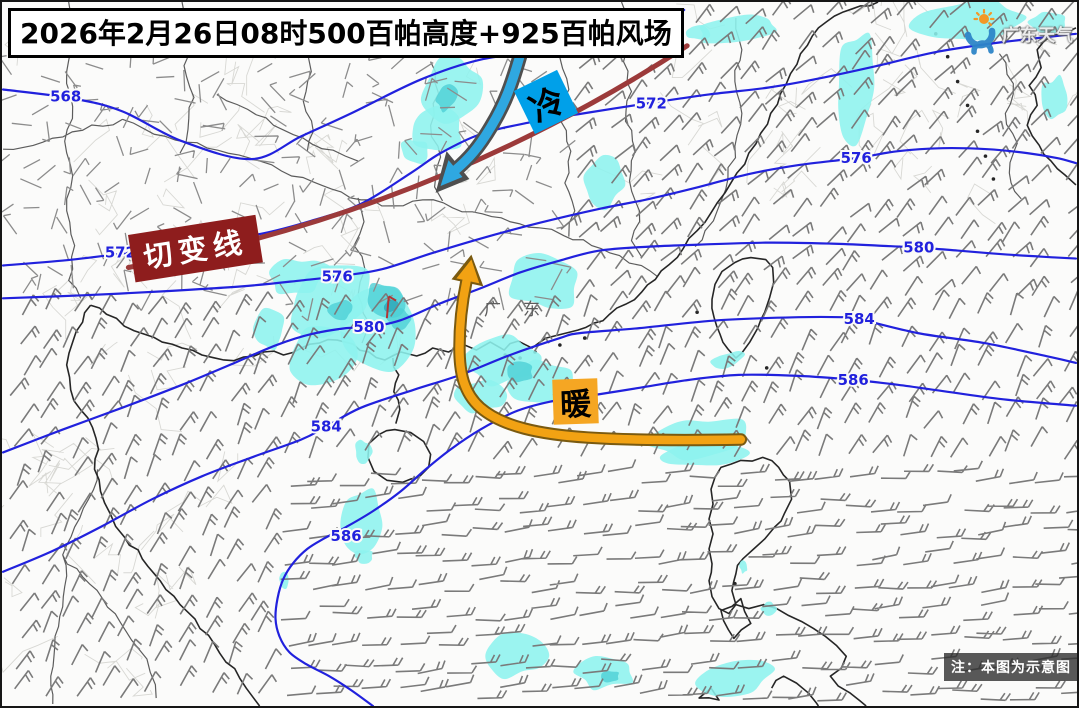 This screenshot has height=708, width=1079. I want to click on contour-label: 568, so click(65, 96).